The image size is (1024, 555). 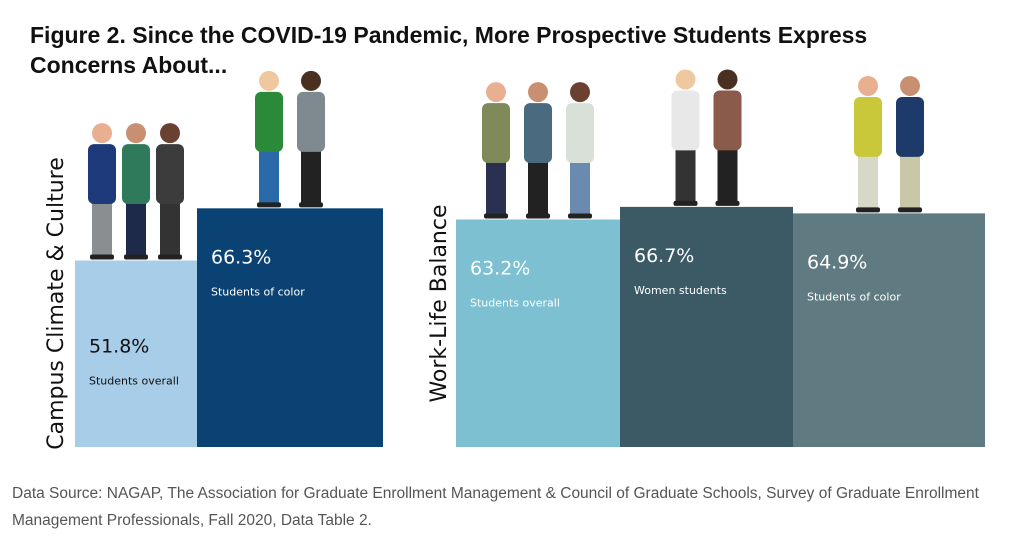 What do you see at coordinates (241, 257) in the screenshot?
I see `value-label: 66.3%` at bounding box center [241, 257].